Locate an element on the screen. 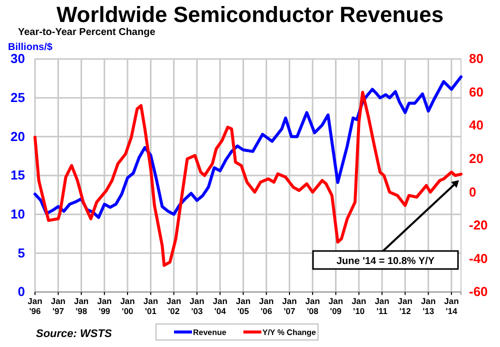 Image resolution: width=500 pixels, height=347 pixels. x-tick-label: Jan '98 is located at coordinates (81, 306).